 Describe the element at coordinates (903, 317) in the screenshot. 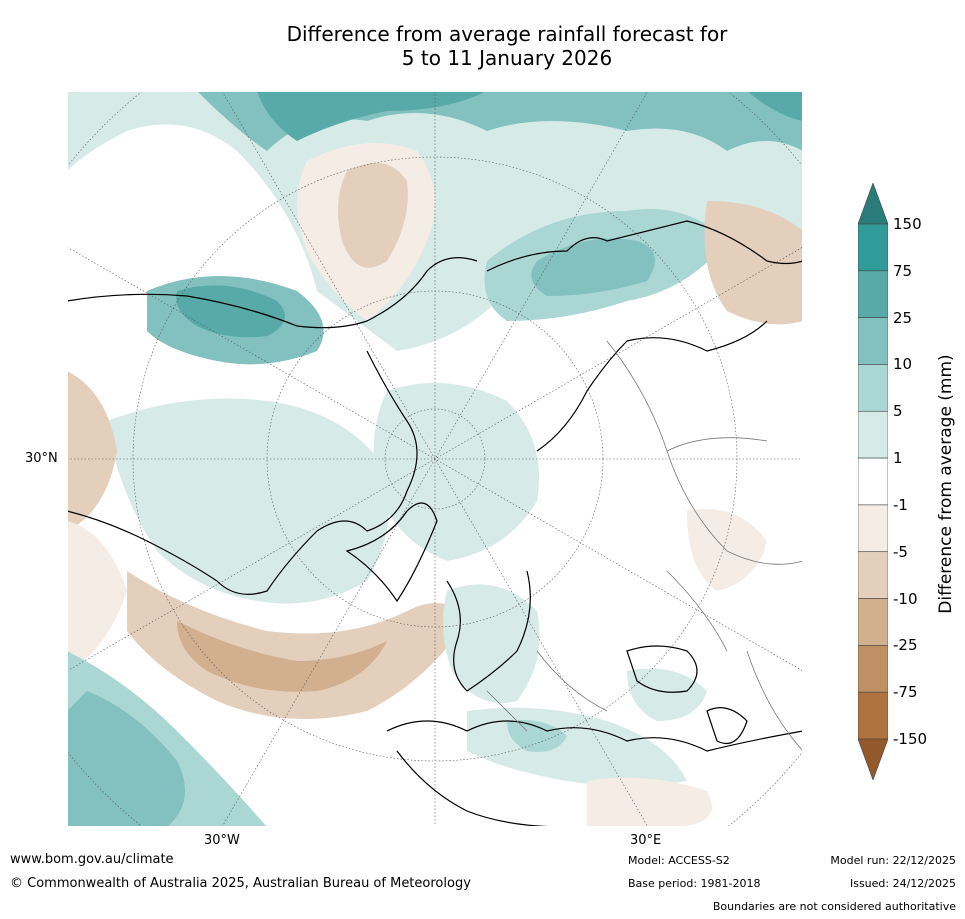

I see `colorbar-tick-label: 25` at that location.